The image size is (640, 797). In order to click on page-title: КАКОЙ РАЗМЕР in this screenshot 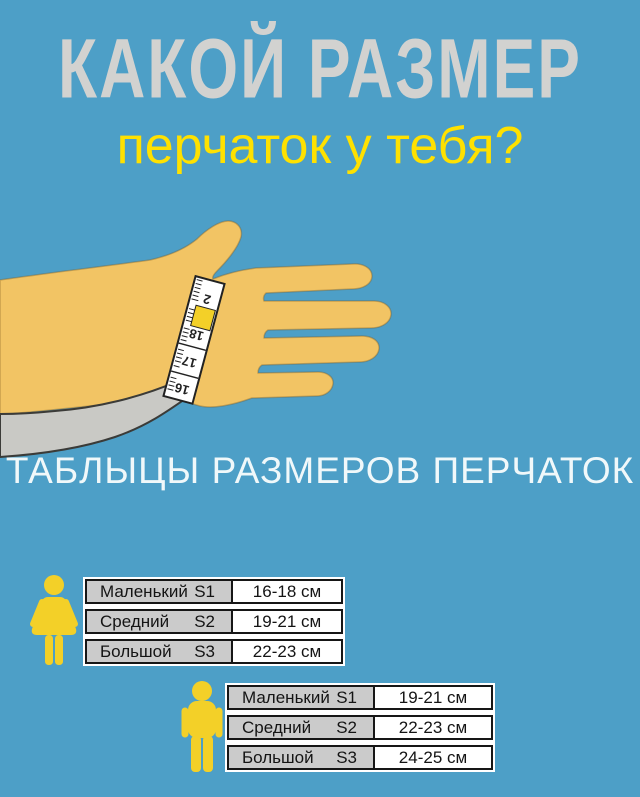, I will do `click(320, 68)`.